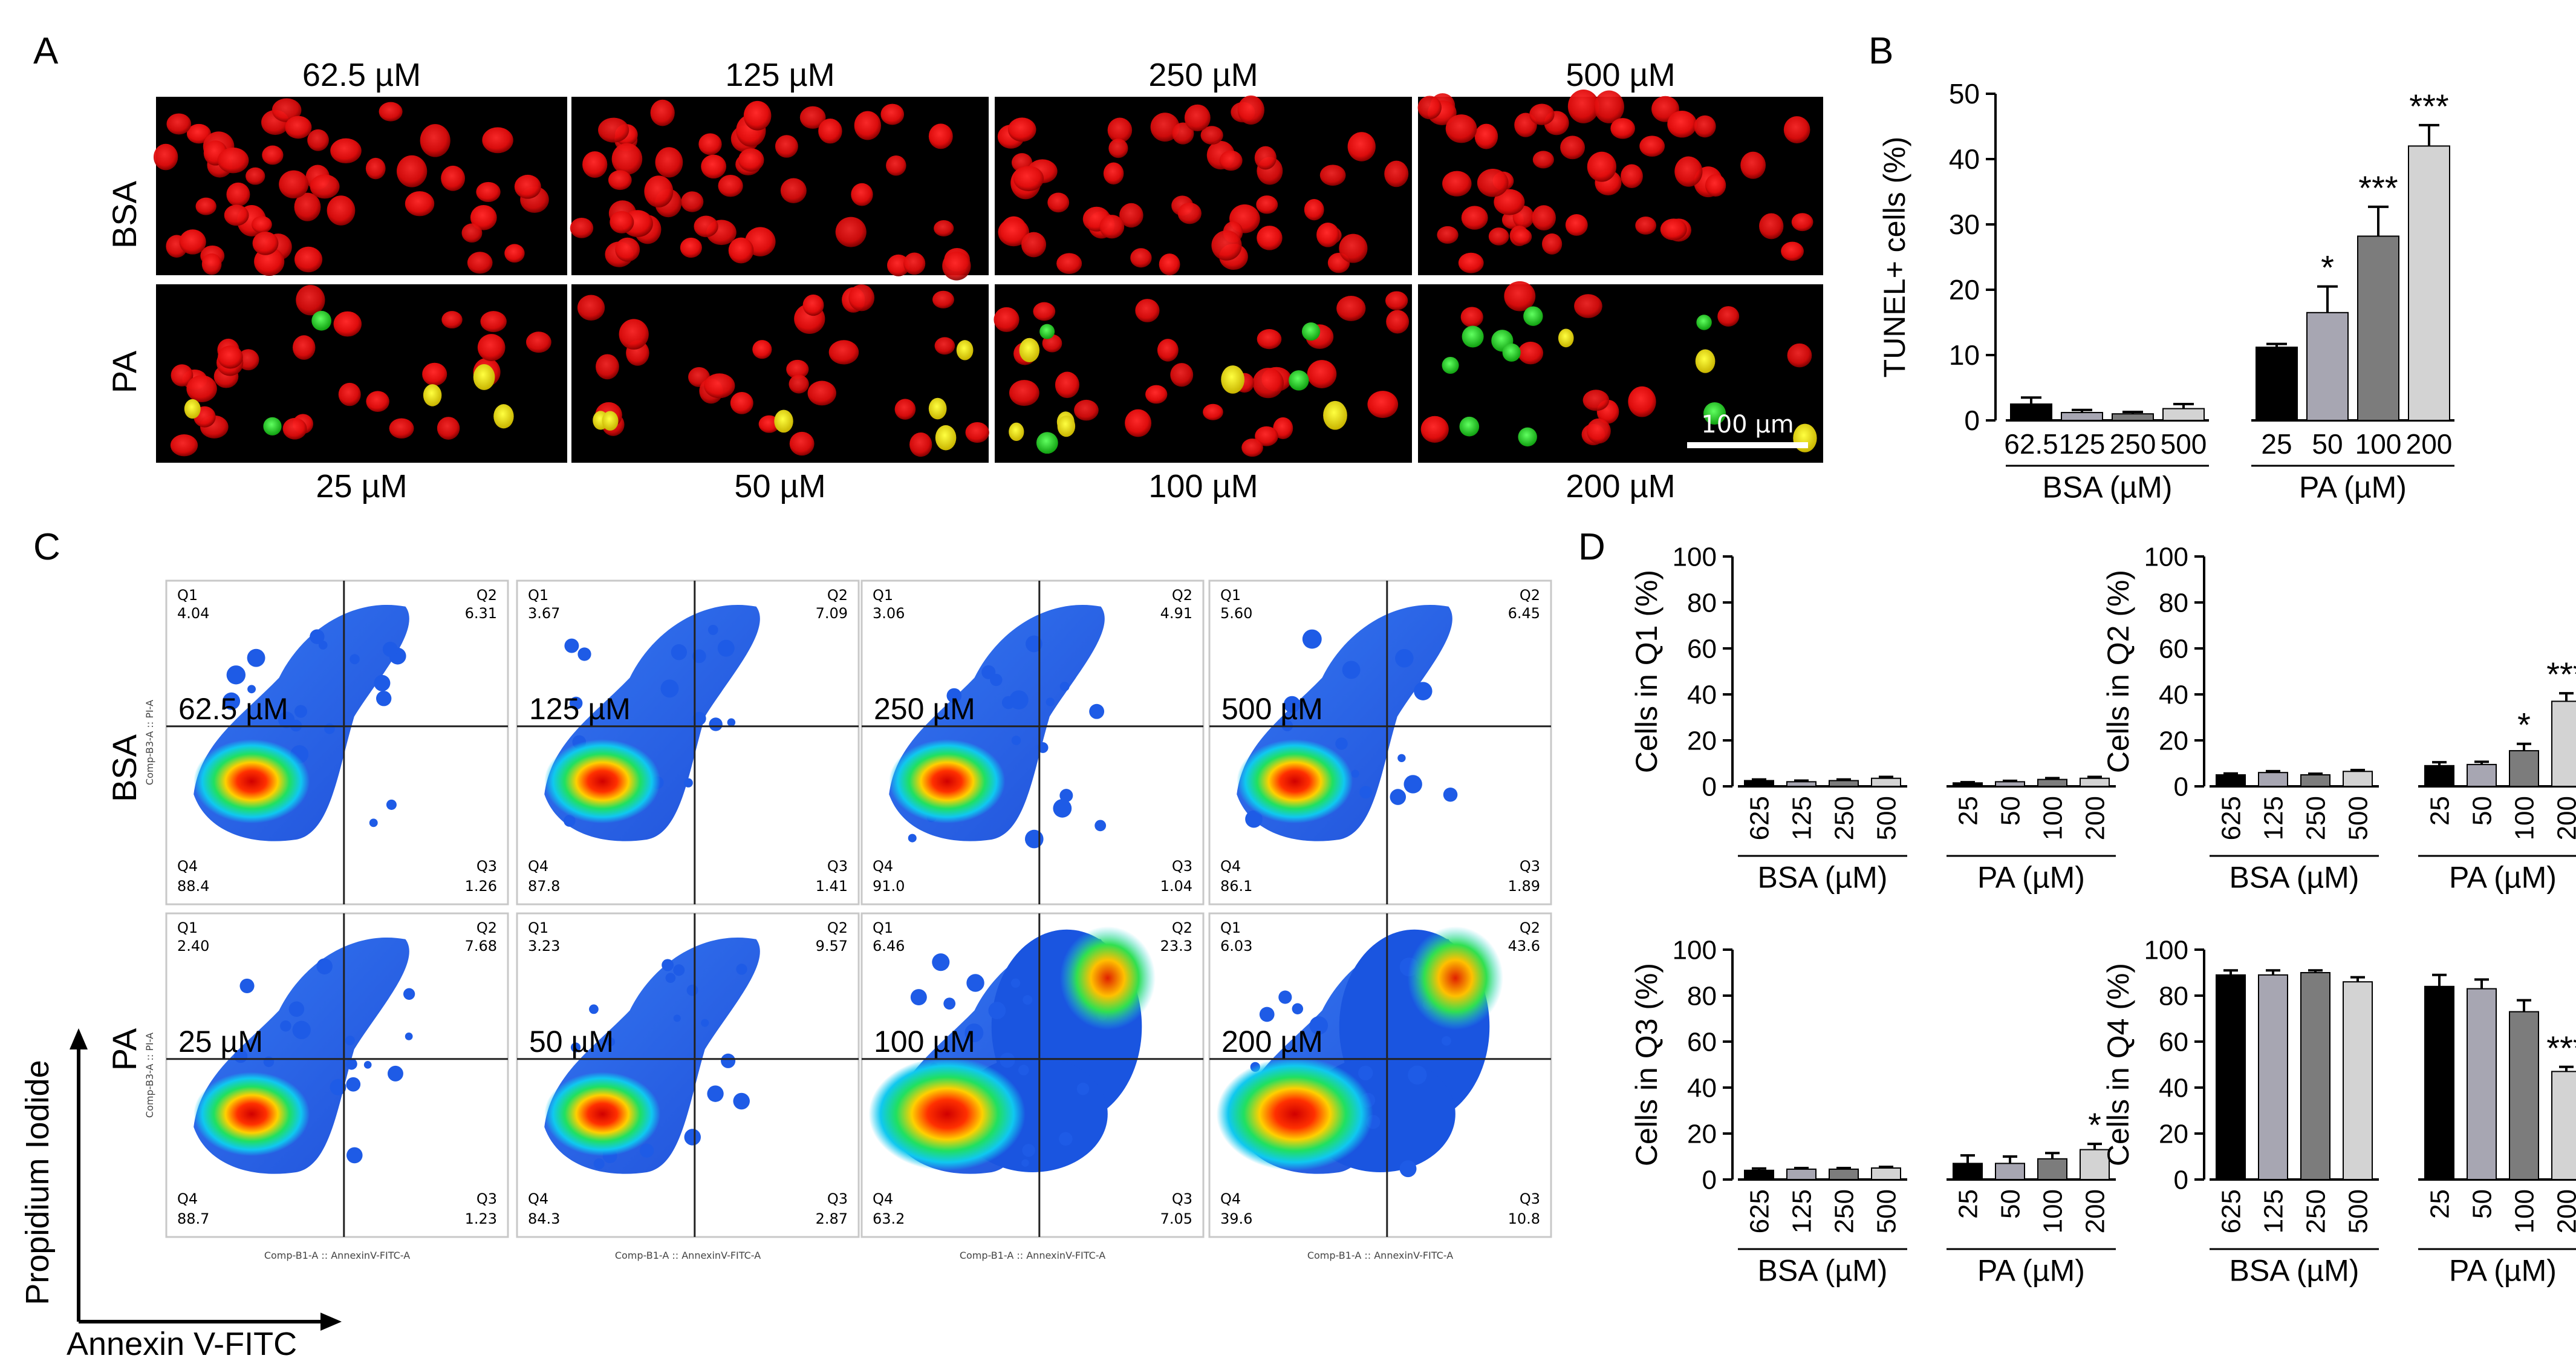 The height and width of the screenshot is (1364, 2576). I want to click on y-tick-label: 20, so click(1702, 1134).